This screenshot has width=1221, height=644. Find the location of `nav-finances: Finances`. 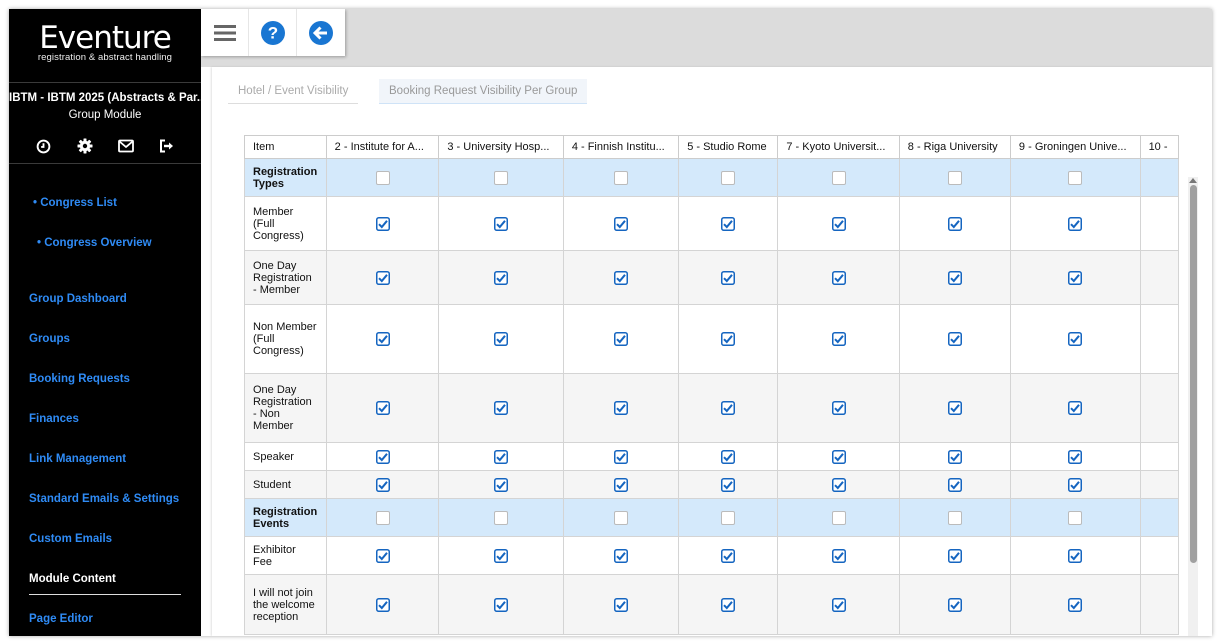

nav-finances: Finances is located at coordinates (54, 419).